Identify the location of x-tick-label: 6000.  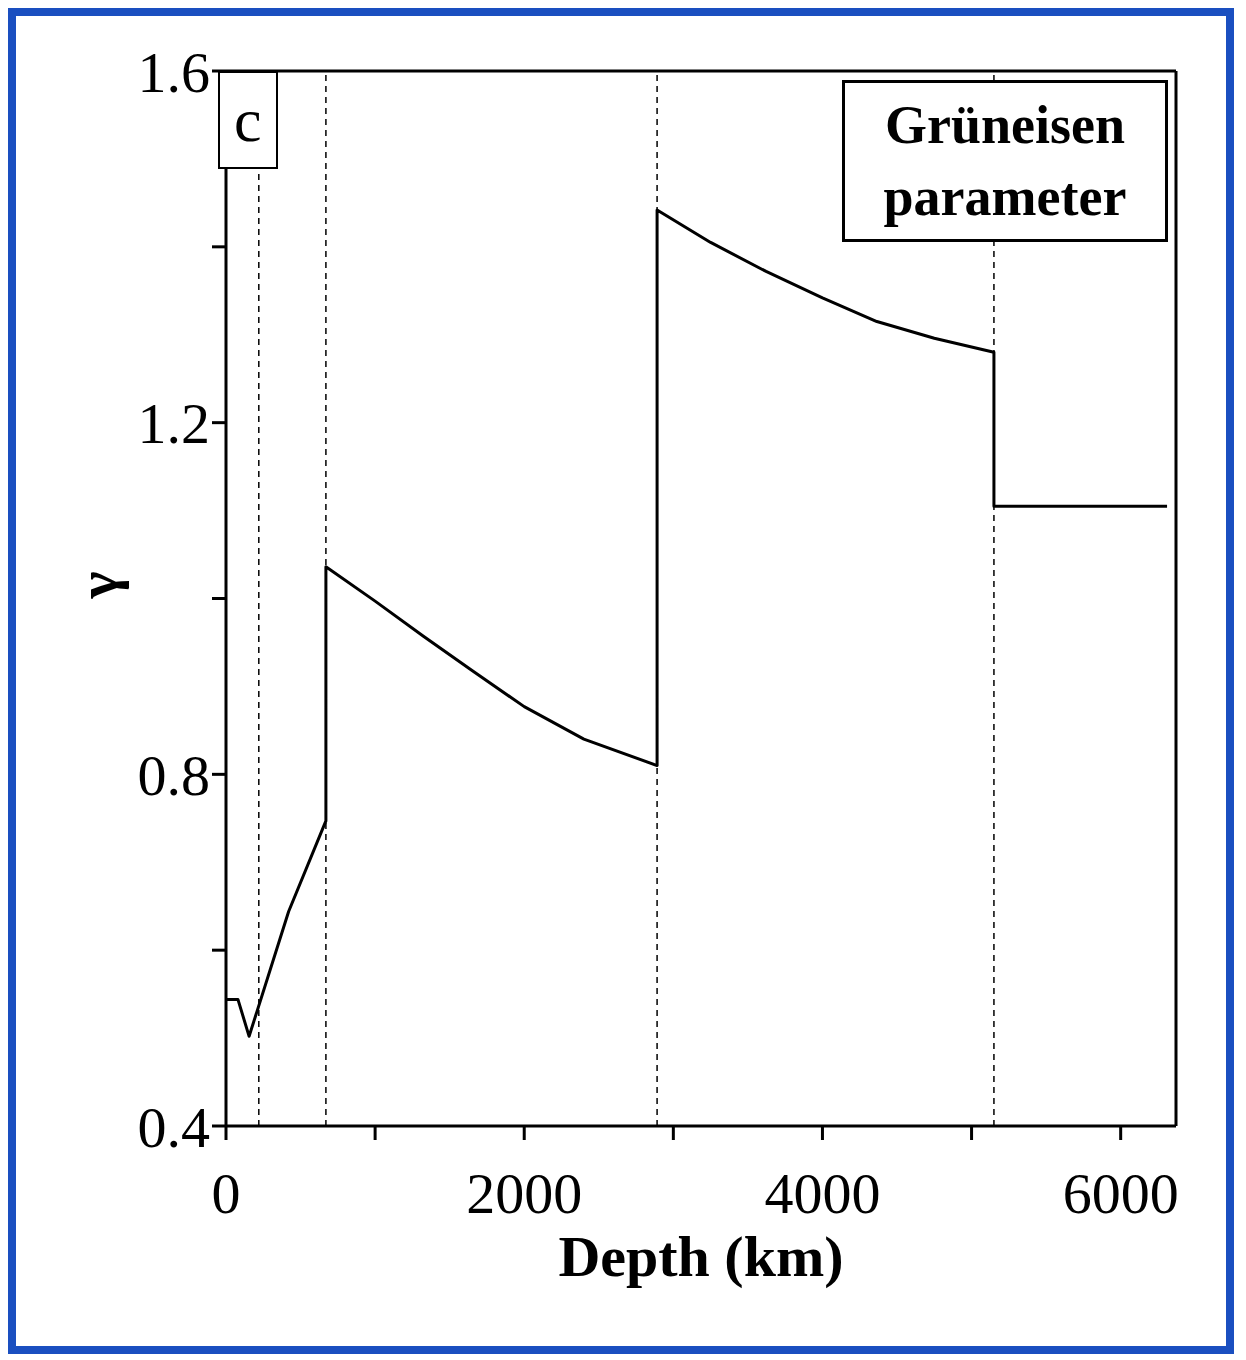
(1120, 1194).